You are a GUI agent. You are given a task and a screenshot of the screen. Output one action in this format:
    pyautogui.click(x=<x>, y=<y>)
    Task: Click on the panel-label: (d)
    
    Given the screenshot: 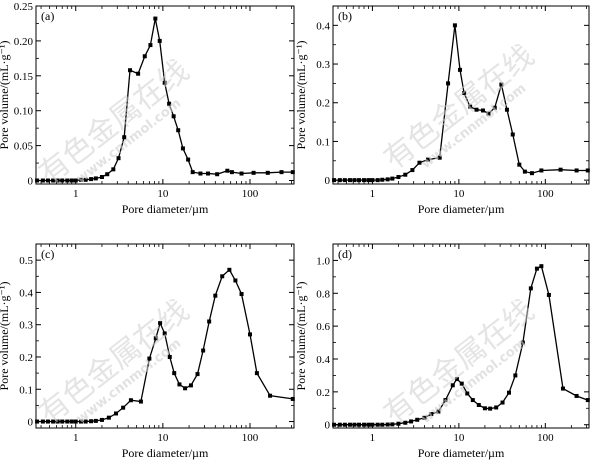 What is the action you would take?
    pyautogui.click(x=345, y=254)
    